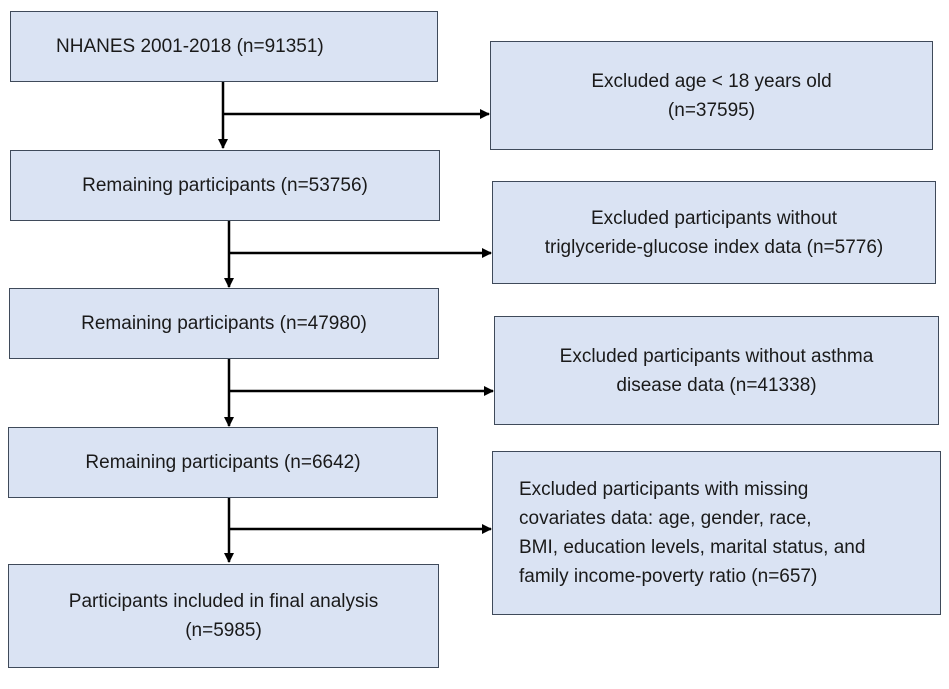  I want to click on box-excluded-tyg-text-2: triglyceride-glucose index data (n=5776), so click(714, 247).